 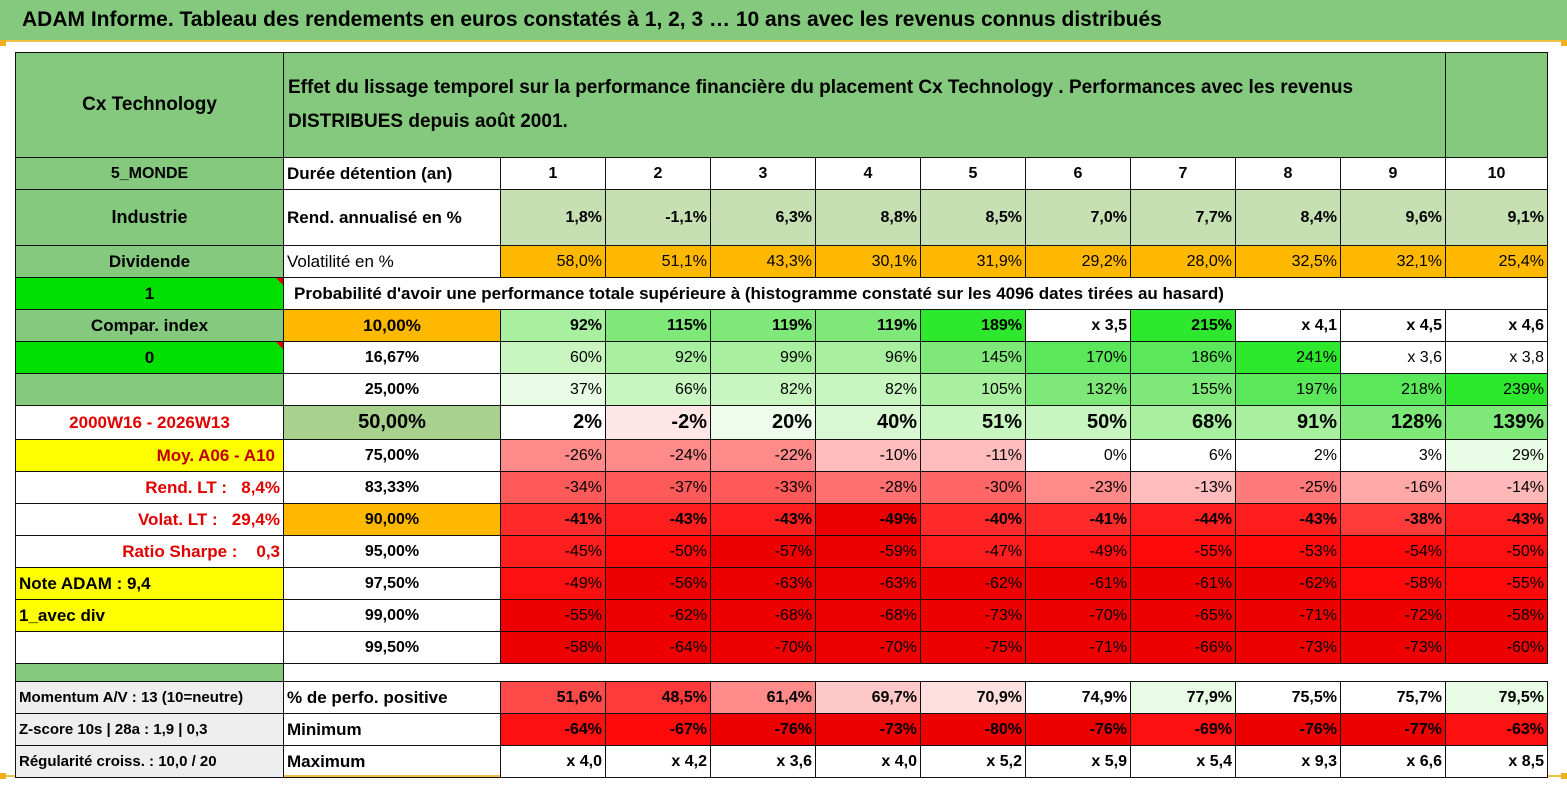 What do you see at coordinates (1288, 422) in the screenshot?
I see `percentile-cell: 91%` at bounding box center [1288, 422].